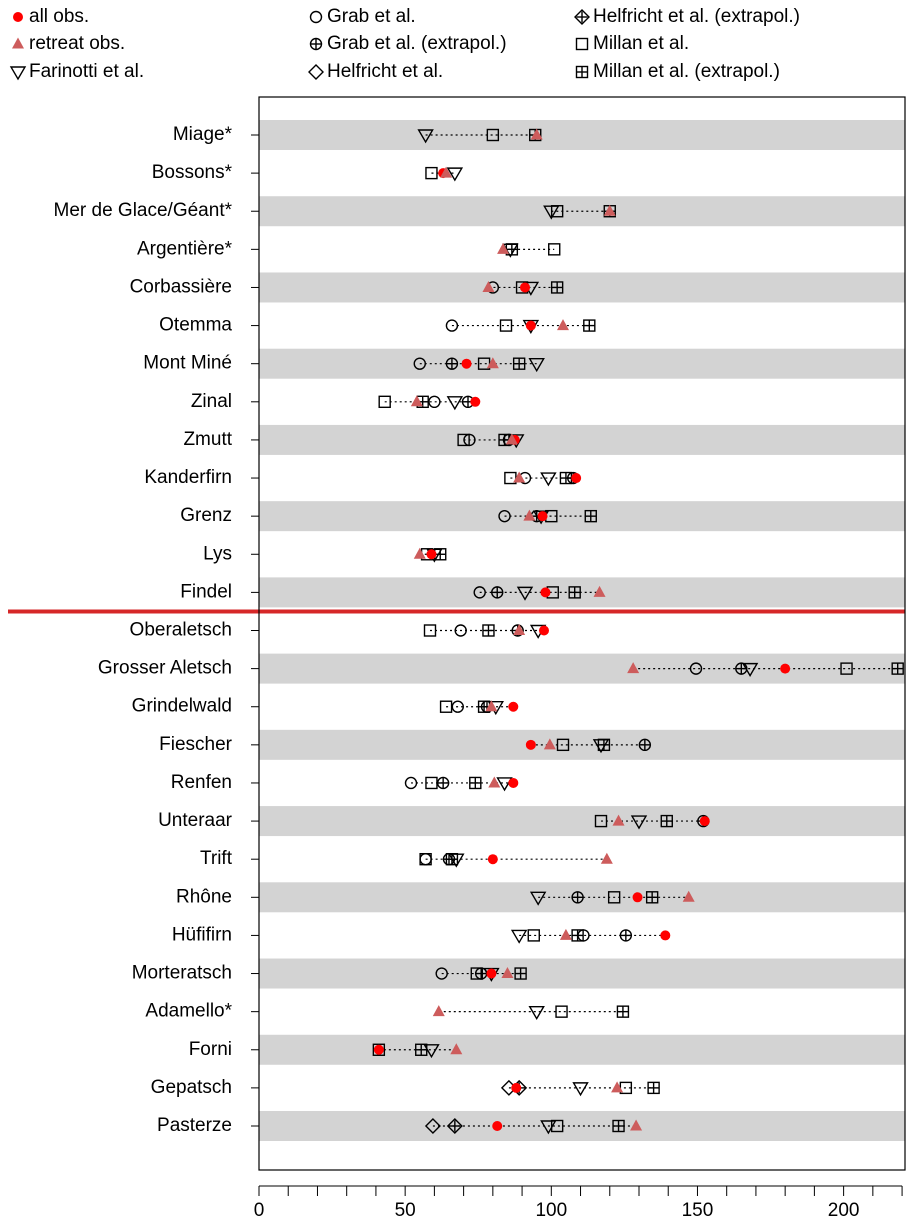 This screenshot has width=907, height=1223. Describe the element at coordinates (195, 325) in the screenshot. I see `y-tick-label: Otemma` at that location.